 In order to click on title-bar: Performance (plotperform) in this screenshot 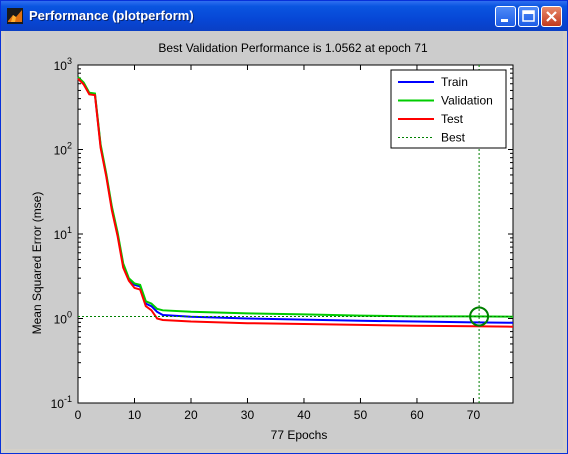, I will do `click(284, 16)`.